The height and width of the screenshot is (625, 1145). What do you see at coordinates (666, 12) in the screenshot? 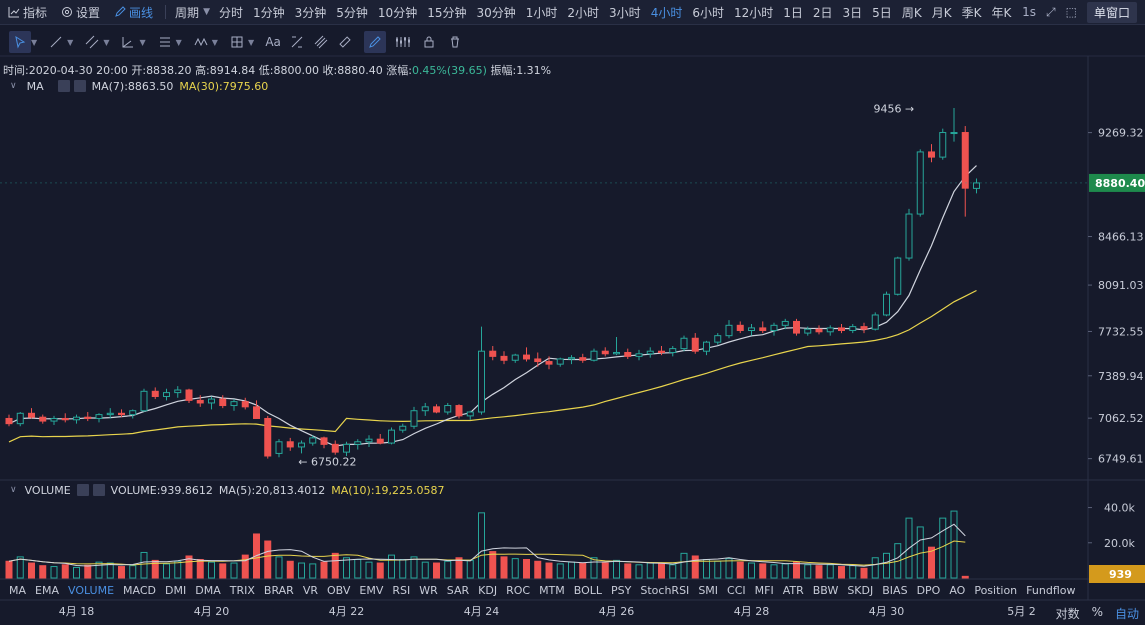
I see `period-10: 4小时` at bounding box center [666, 12].